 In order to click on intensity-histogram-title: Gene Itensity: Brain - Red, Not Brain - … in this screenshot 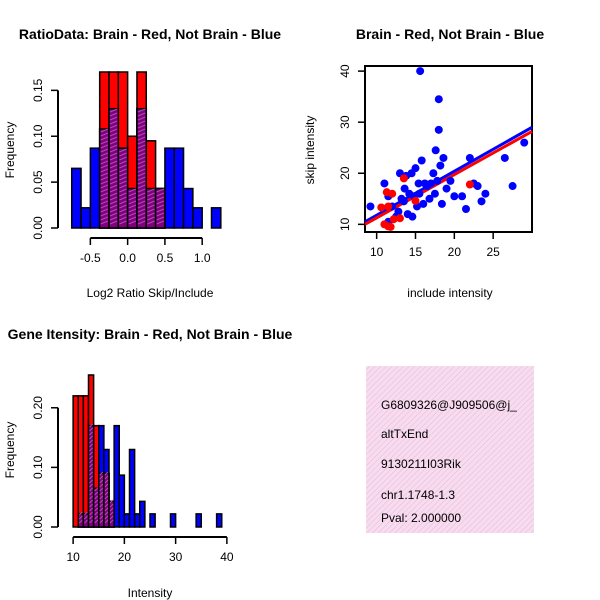, I will do `click(150, 334)`.